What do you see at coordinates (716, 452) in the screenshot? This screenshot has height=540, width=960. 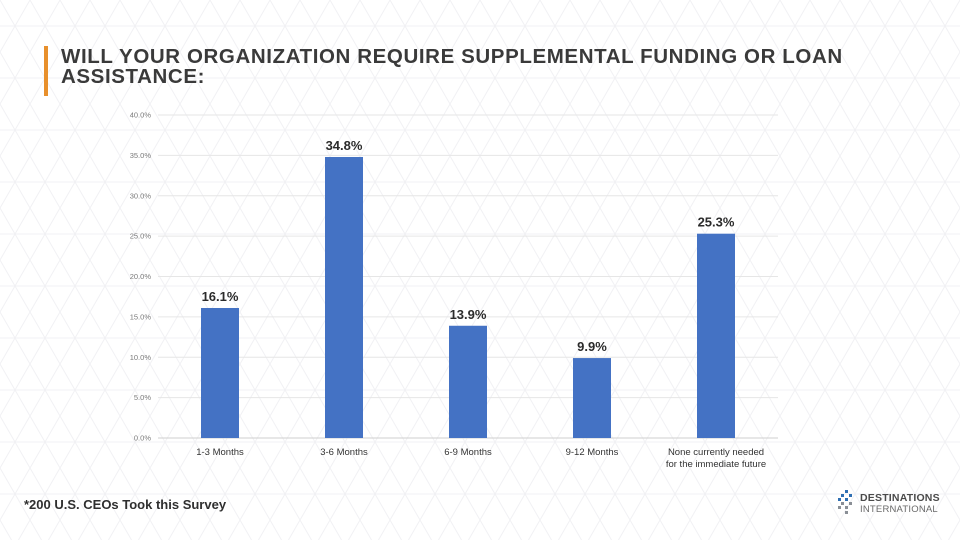 I see `x-category-label: None currently needed` at bounding box center [716, 452].